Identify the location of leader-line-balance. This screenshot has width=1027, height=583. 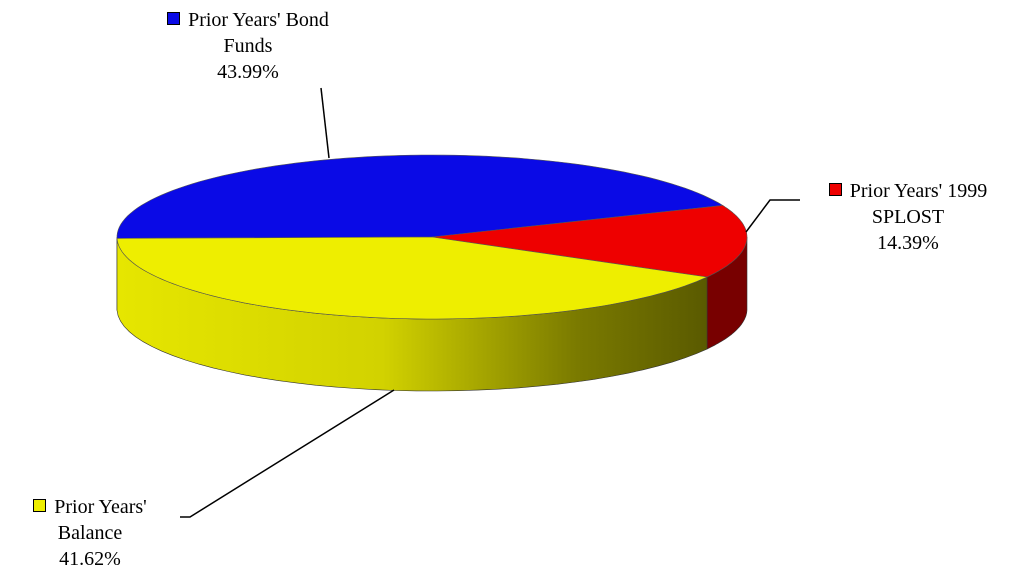
(287, 453).